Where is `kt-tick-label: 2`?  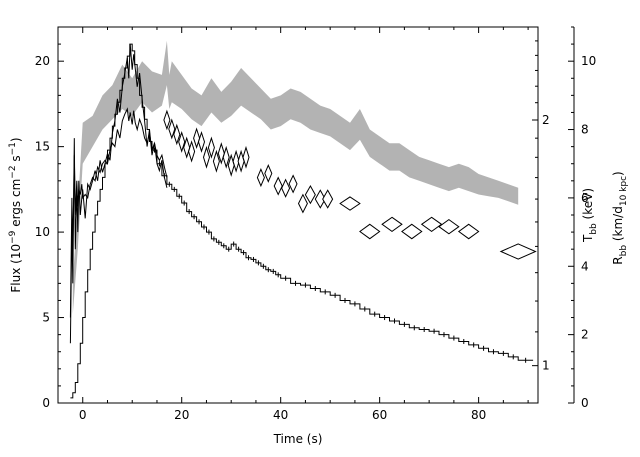
kt-tick-label: 2 is located at coordinates (546, 120).